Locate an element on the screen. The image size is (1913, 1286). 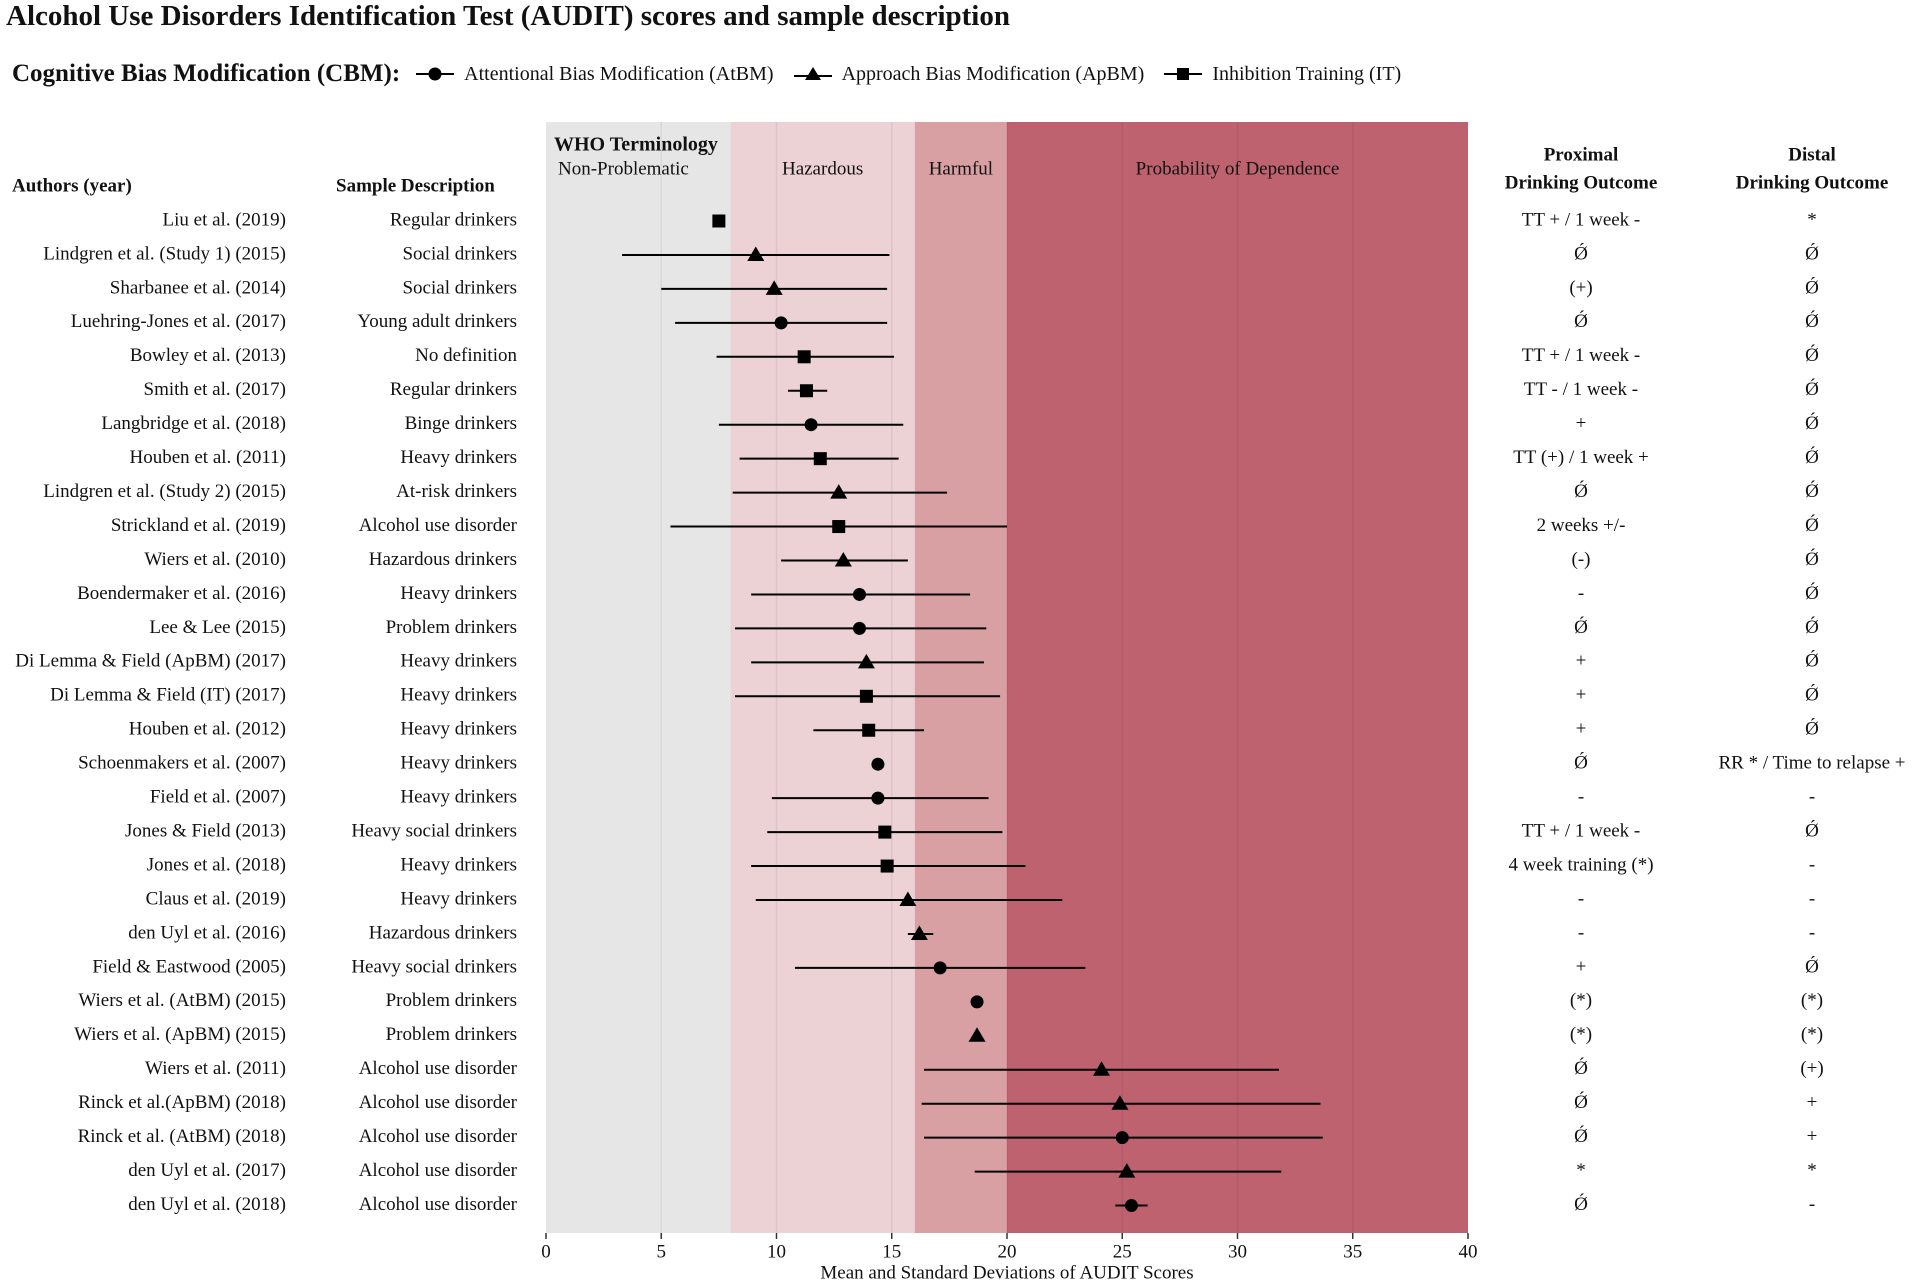
proximal-outcome: 4 week training (*) is located at coordinates (1580, 864).